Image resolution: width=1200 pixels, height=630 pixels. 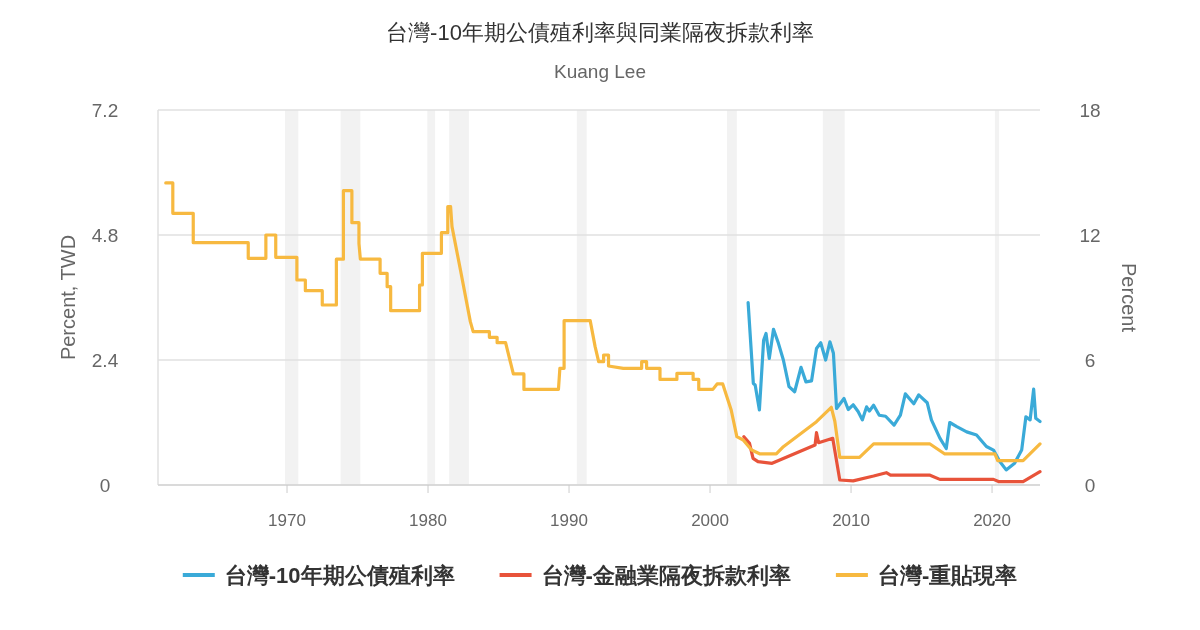 I want to click on x-tick-label: 2010, so click(x=851, y=520).